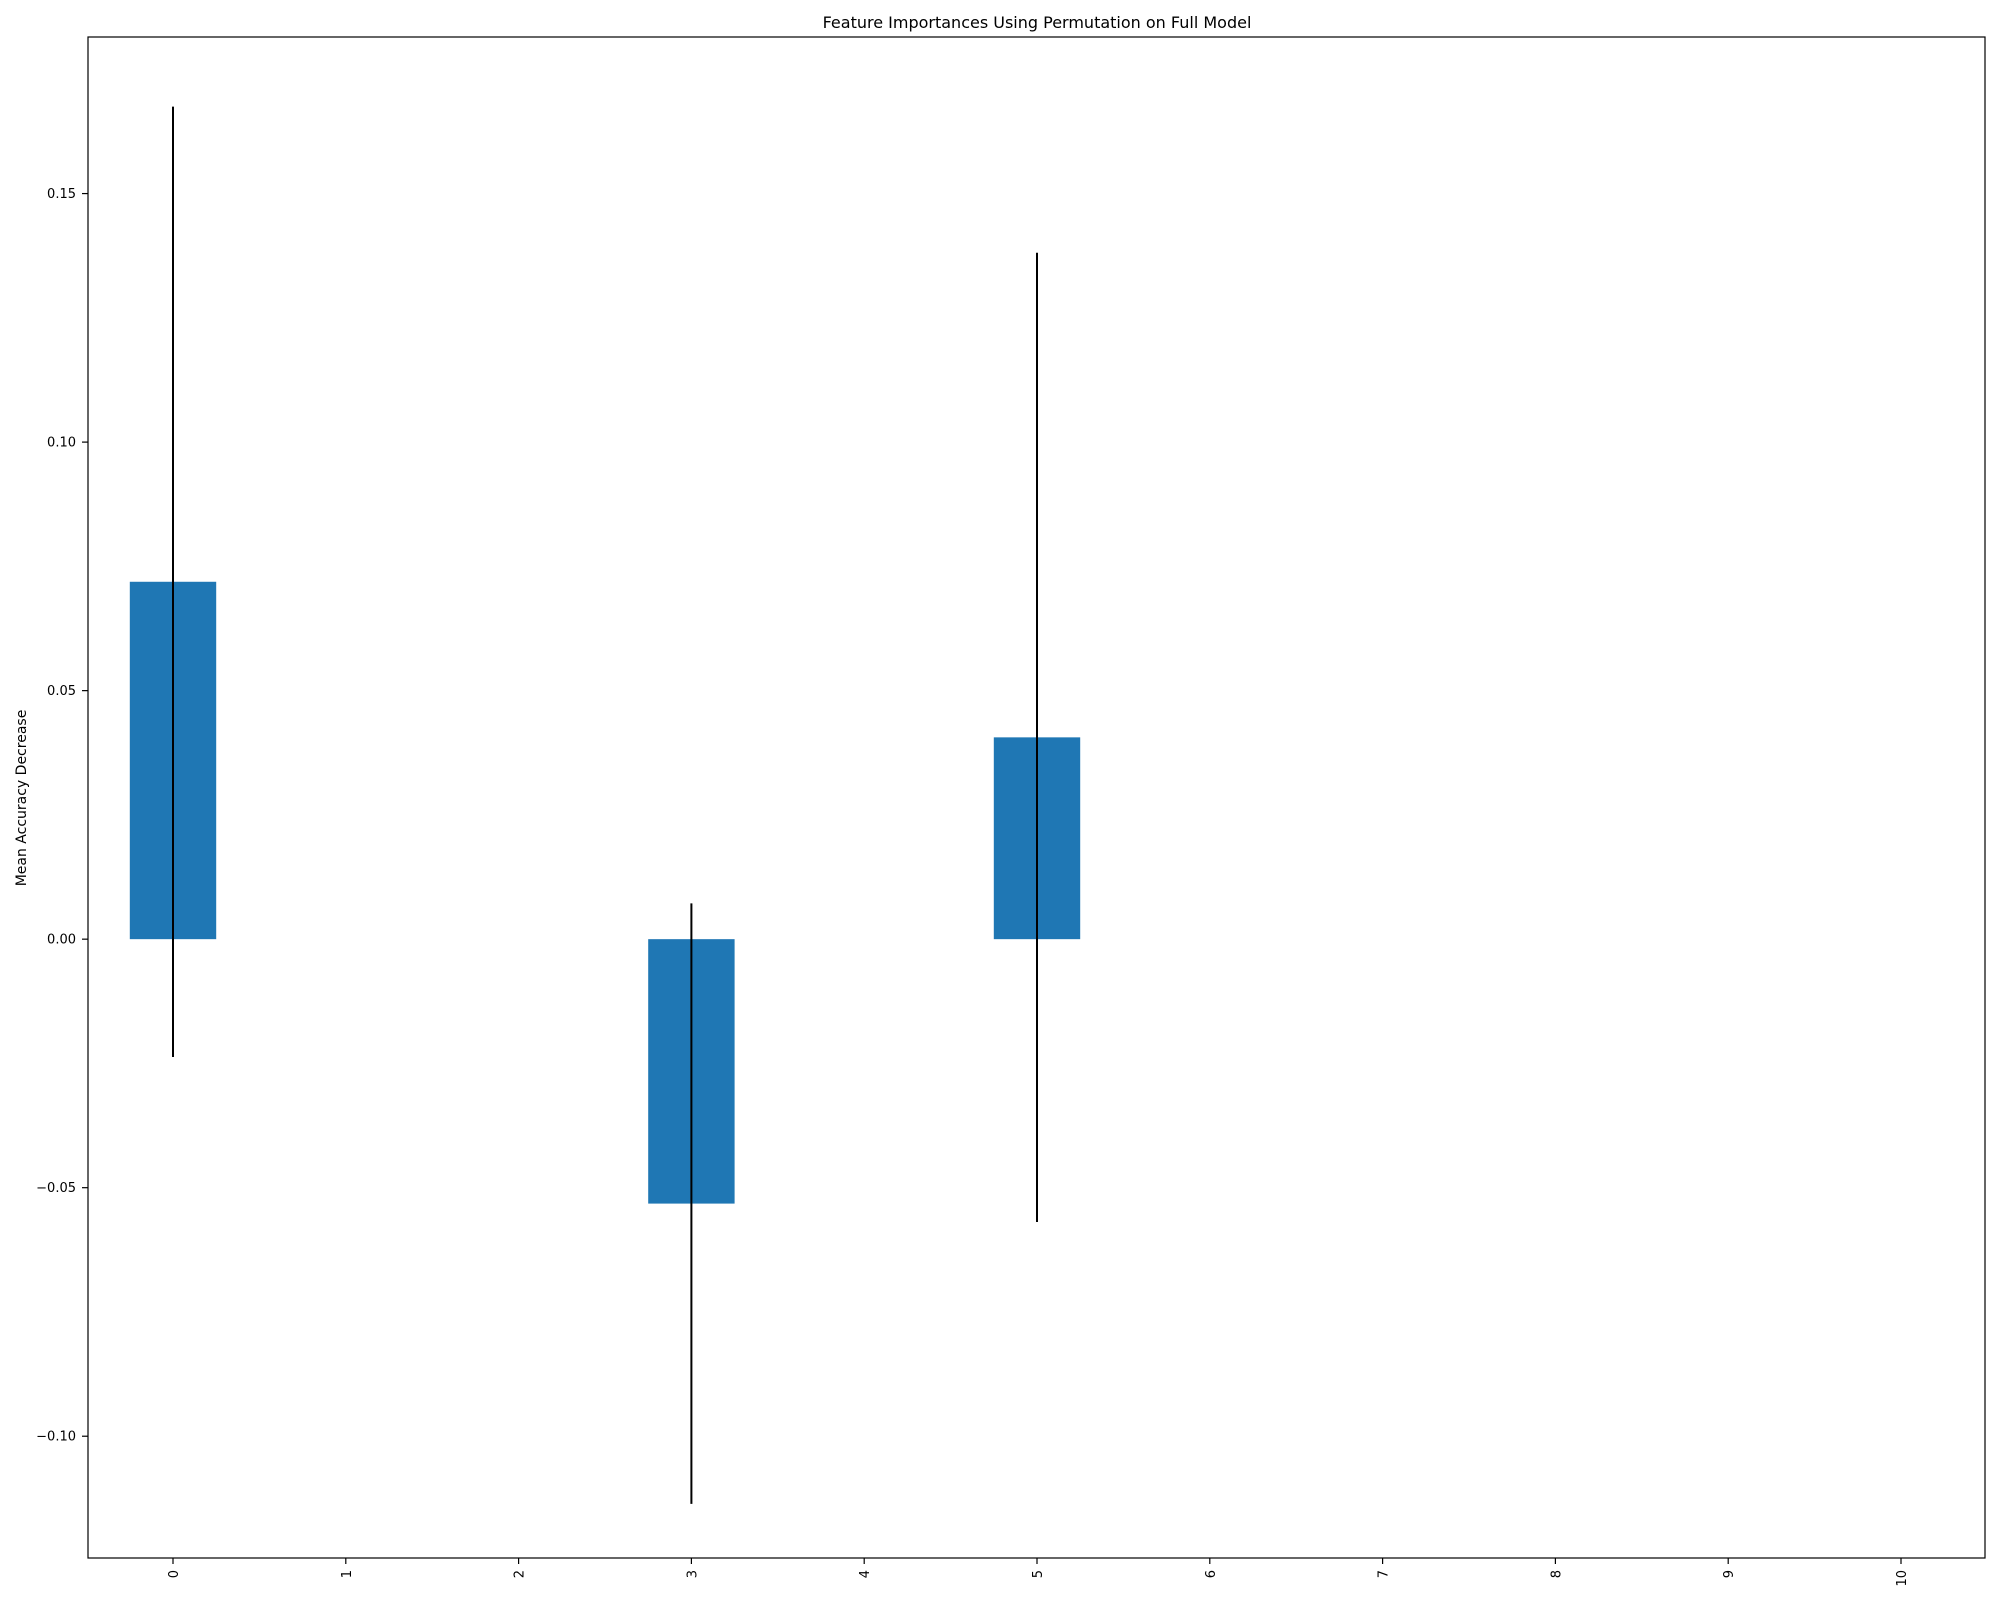 The width and height of the screenshot is (2000, 1600). Describe the element at coordinates (1902, 1578) in the screenshot. I see `x-tick-label: 10` at that location.